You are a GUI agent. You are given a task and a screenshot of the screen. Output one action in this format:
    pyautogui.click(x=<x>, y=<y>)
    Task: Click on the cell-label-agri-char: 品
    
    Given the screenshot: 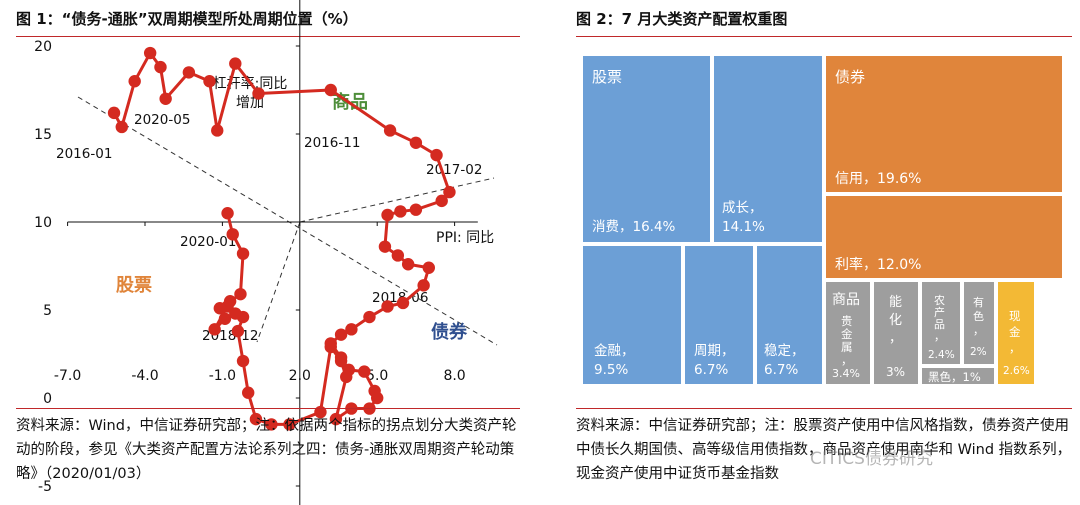 What is the action you would take?
    pyautogui.click(x=939, y=324)
    